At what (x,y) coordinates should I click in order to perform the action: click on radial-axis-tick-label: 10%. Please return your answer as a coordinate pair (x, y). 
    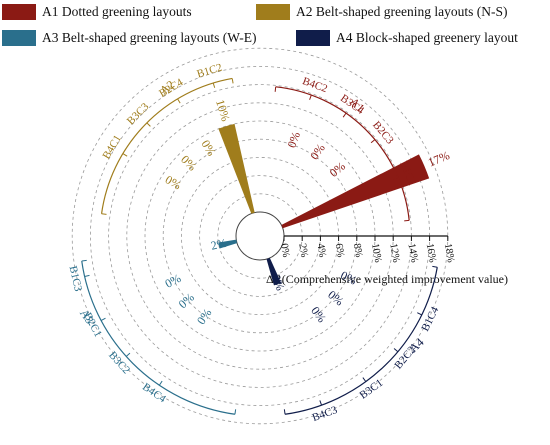
    Looking at the image, I should click on (376, 253).